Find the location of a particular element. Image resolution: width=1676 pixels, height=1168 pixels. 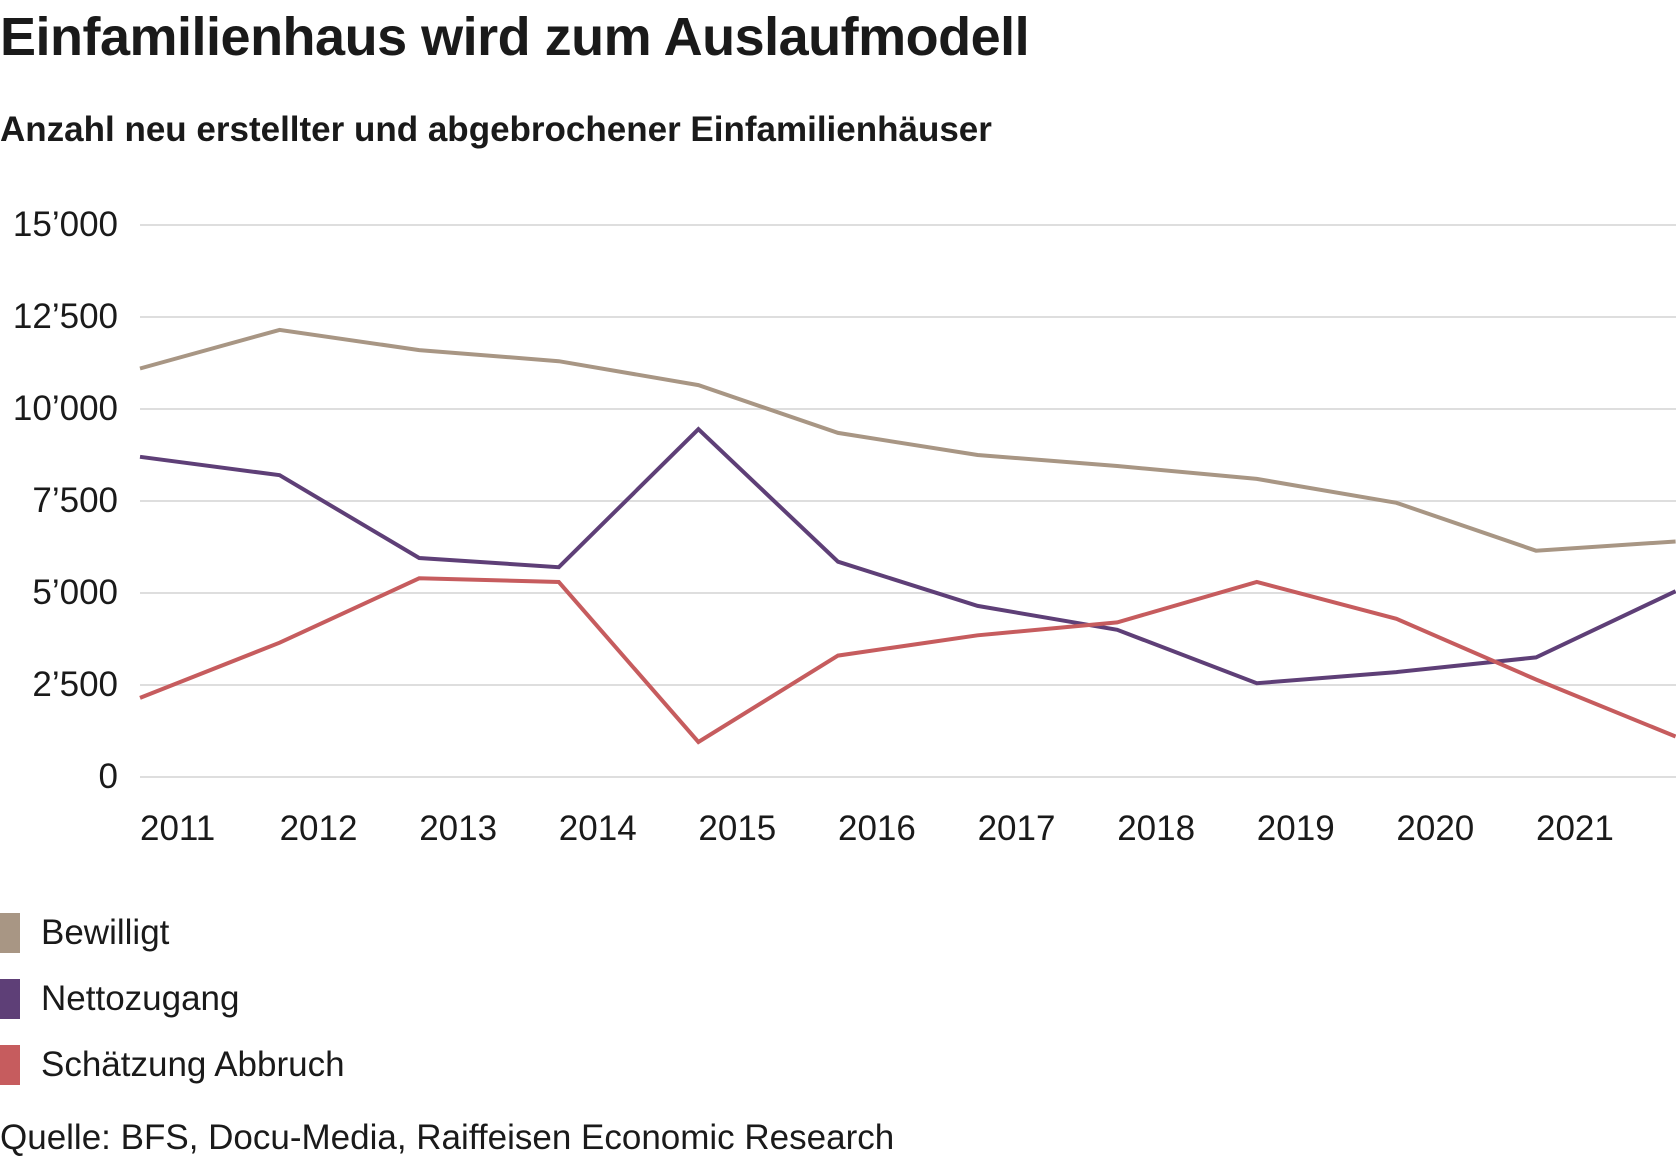

legend-item-nettozugang: Nettozugang is located at coordinates (172, 999).